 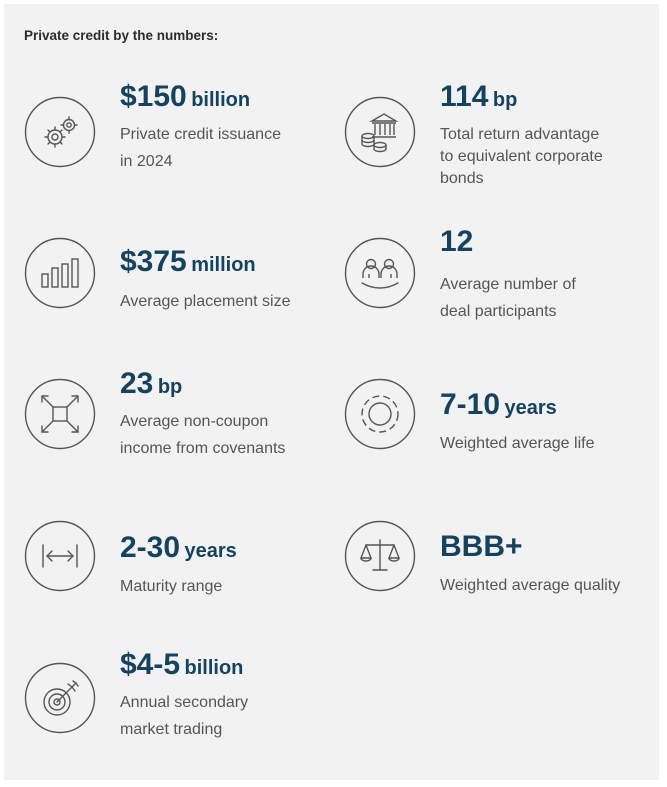 I want to click on people-icon, so click(x=380, y=273).